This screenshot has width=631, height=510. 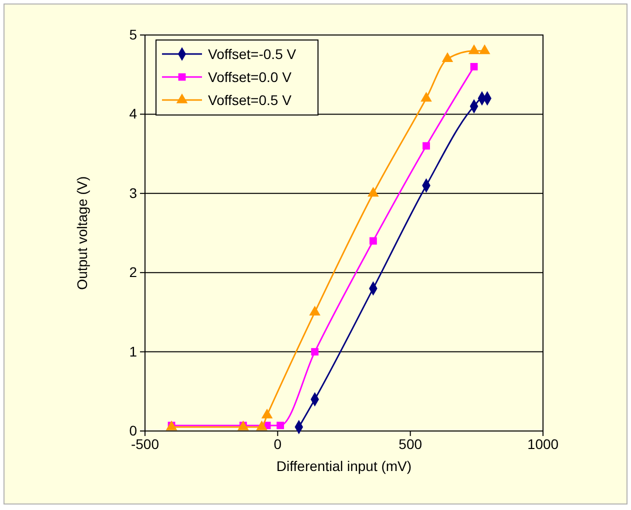 What do you see at coordinates (145, 444) in the screenshot?
I see `x-tick-label: -500` at bounding box center [145, 444].